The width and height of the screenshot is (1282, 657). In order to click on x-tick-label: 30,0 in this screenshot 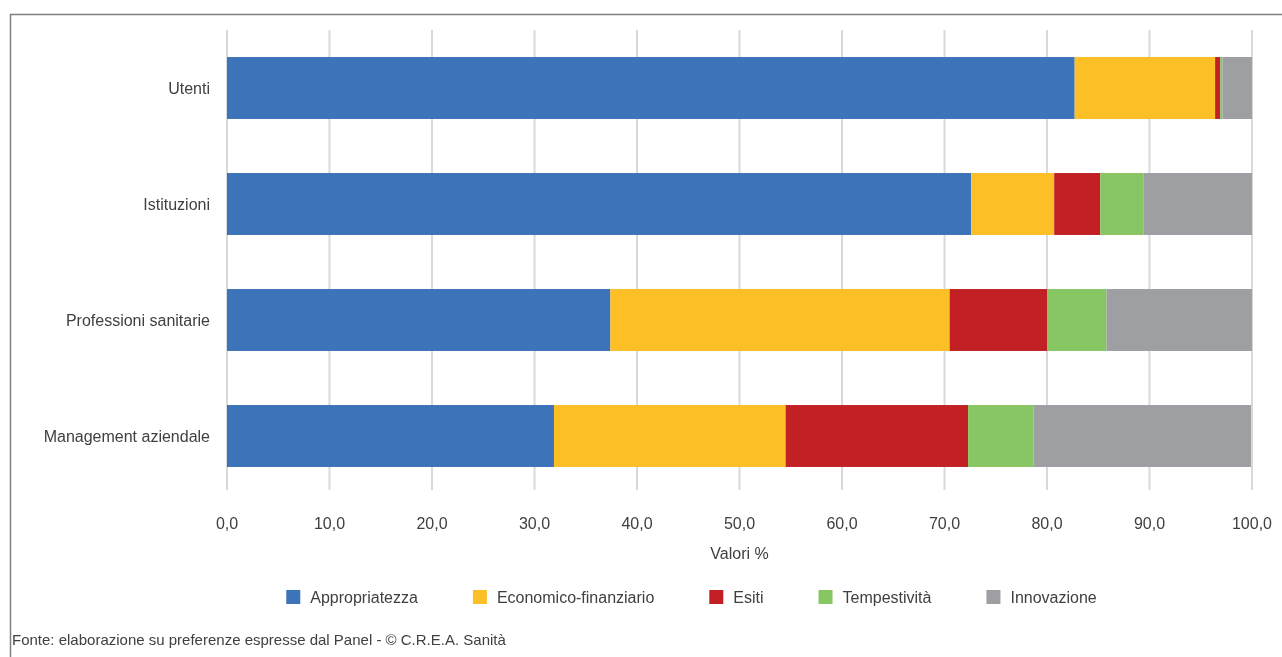, I will do `click(534, 523)`.